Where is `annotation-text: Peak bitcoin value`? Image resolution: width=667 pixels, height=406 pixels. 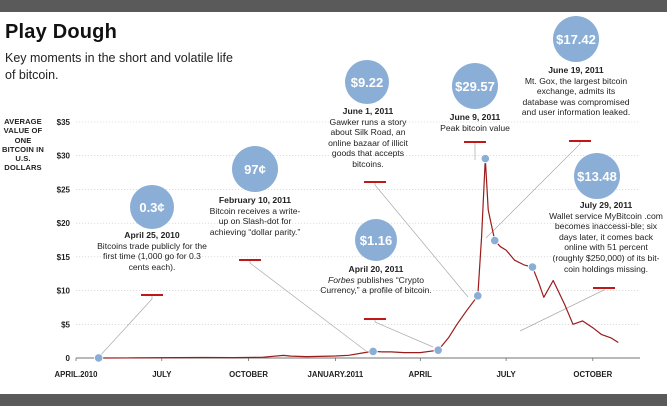 annotation-text: Peak bitcoin value is located at coordinates (475, 127).